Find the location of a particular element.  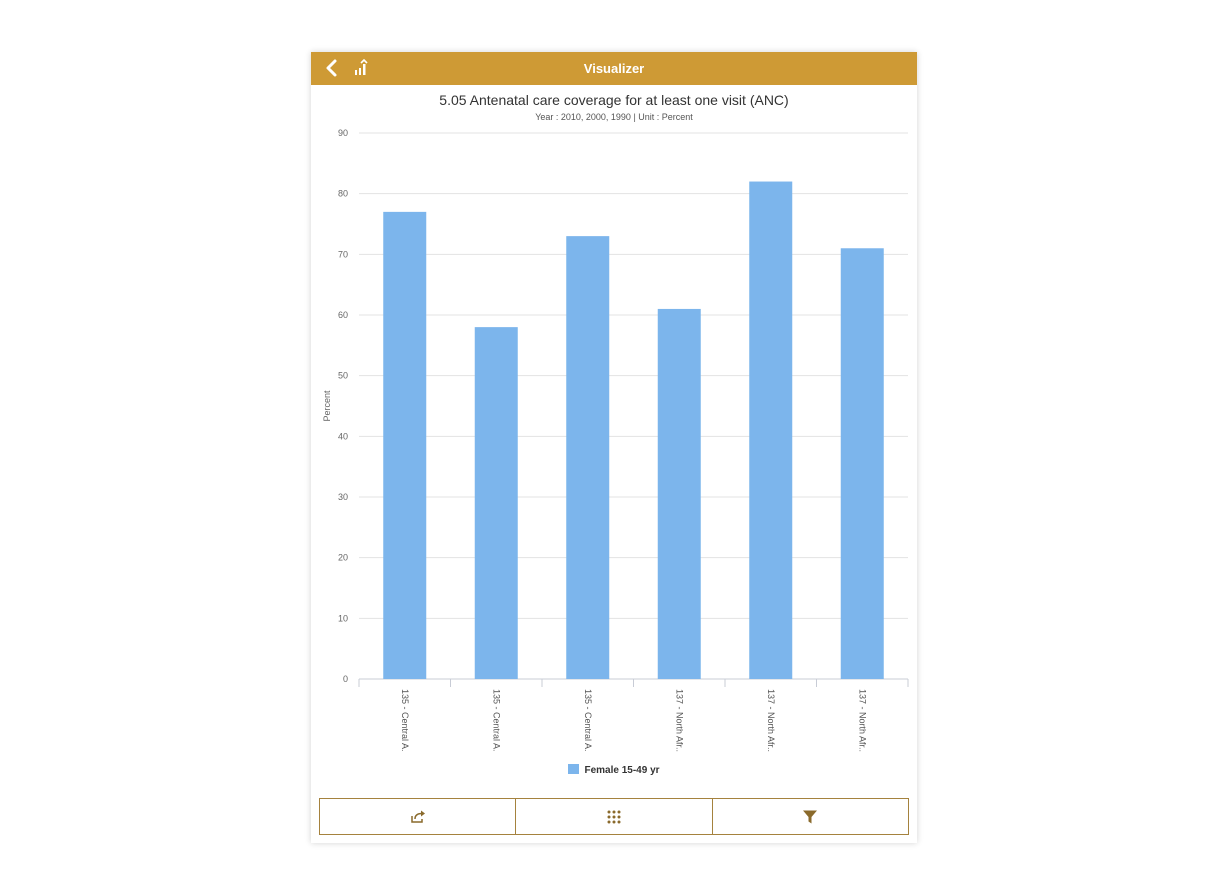

sort-stats-button is located at coordinates (363, 69).